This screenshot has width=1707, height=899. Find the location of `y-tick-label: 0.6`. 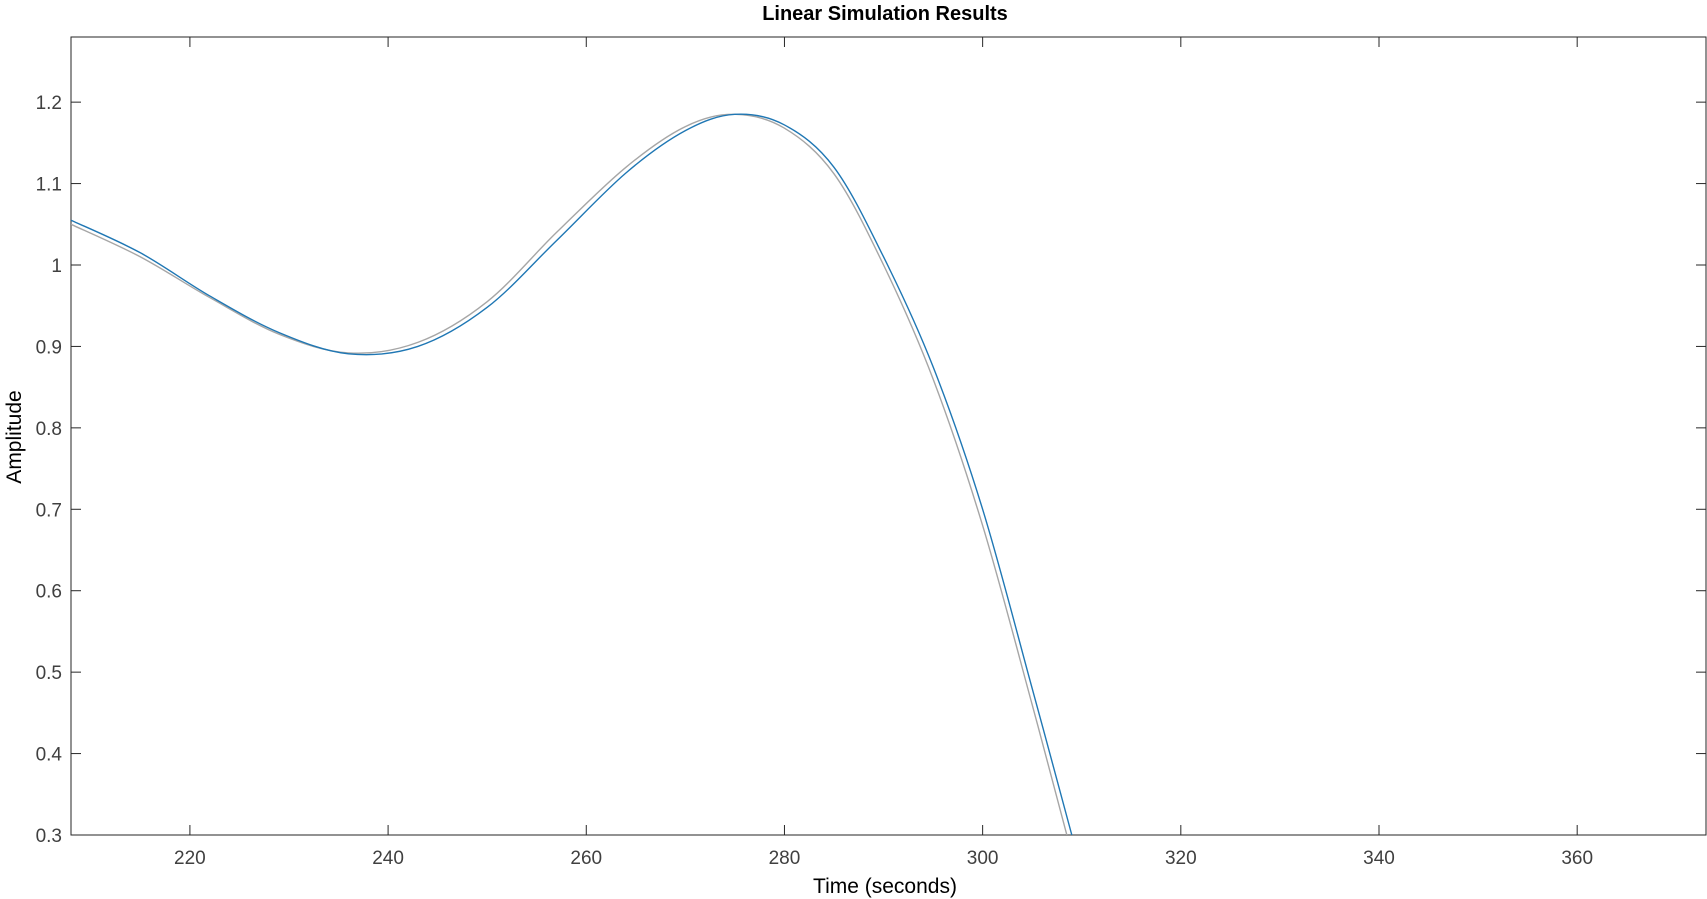

y-tick-label: 0.6 is located at coordinates (49, 592).